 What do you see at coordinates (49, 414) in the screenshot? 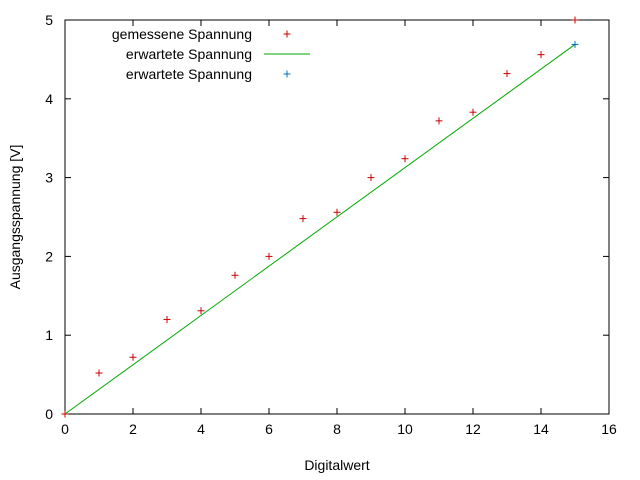
I see `y-tick-label: 0` at bounding box center [49, 414].